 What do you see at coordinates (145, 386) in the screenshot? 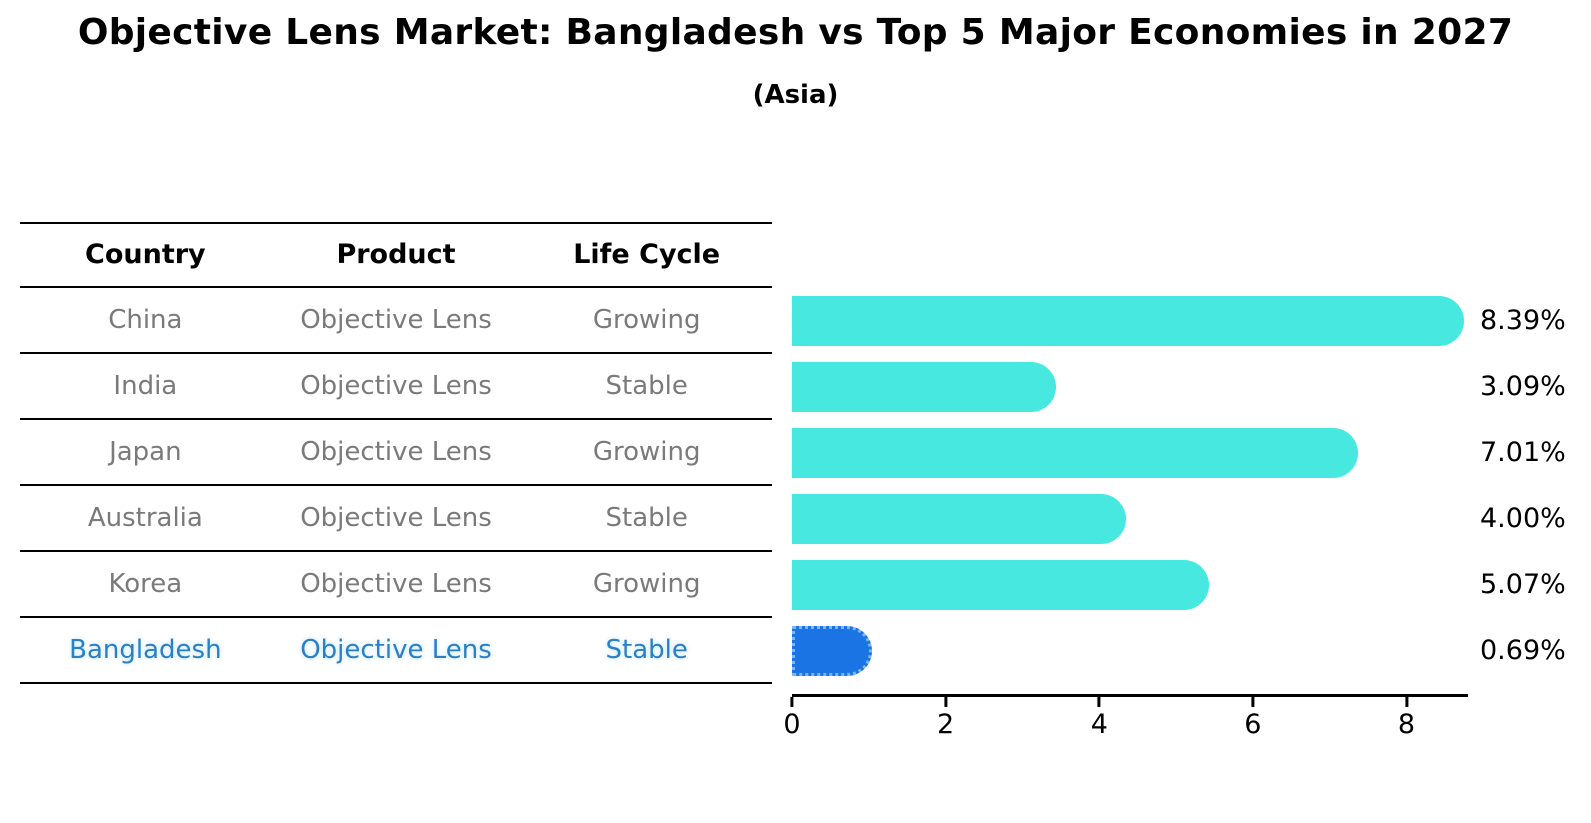
I see `country-cell: India` at bounding box center [145, 386].